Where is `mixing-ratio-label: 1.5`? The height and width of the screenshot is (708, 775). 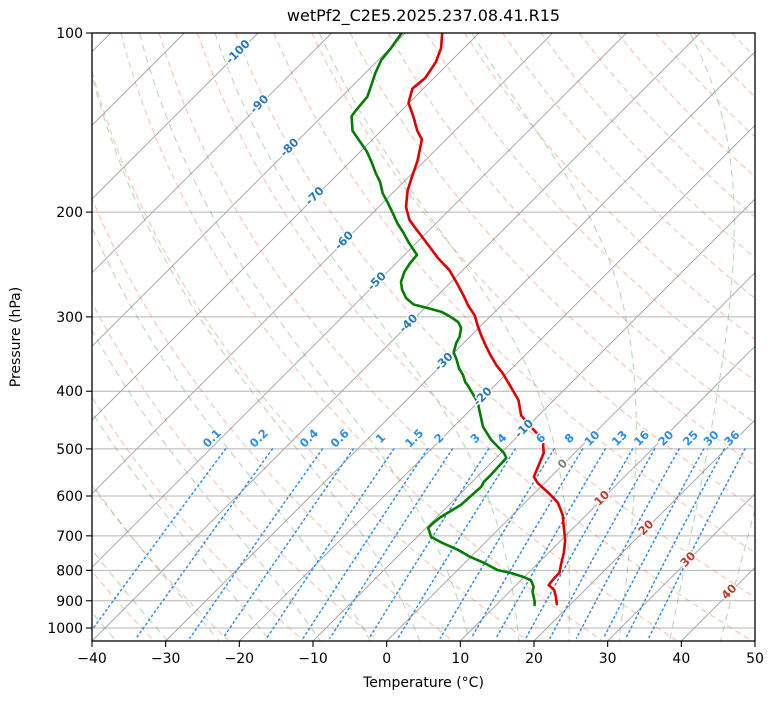
mixing-ratio-label: 1.5 is located at coordinates (414, 438).